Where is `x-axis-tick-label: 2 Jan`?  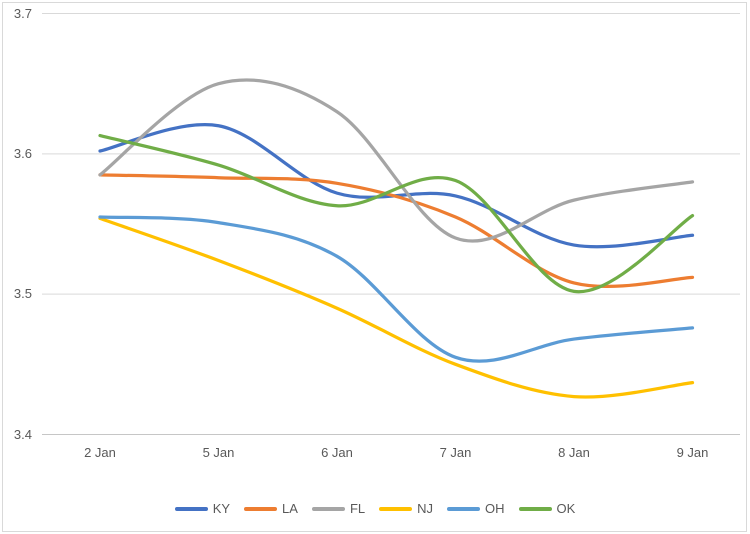 x-axis-tick-label: 2 Jan is located at coordinates (100, 452).